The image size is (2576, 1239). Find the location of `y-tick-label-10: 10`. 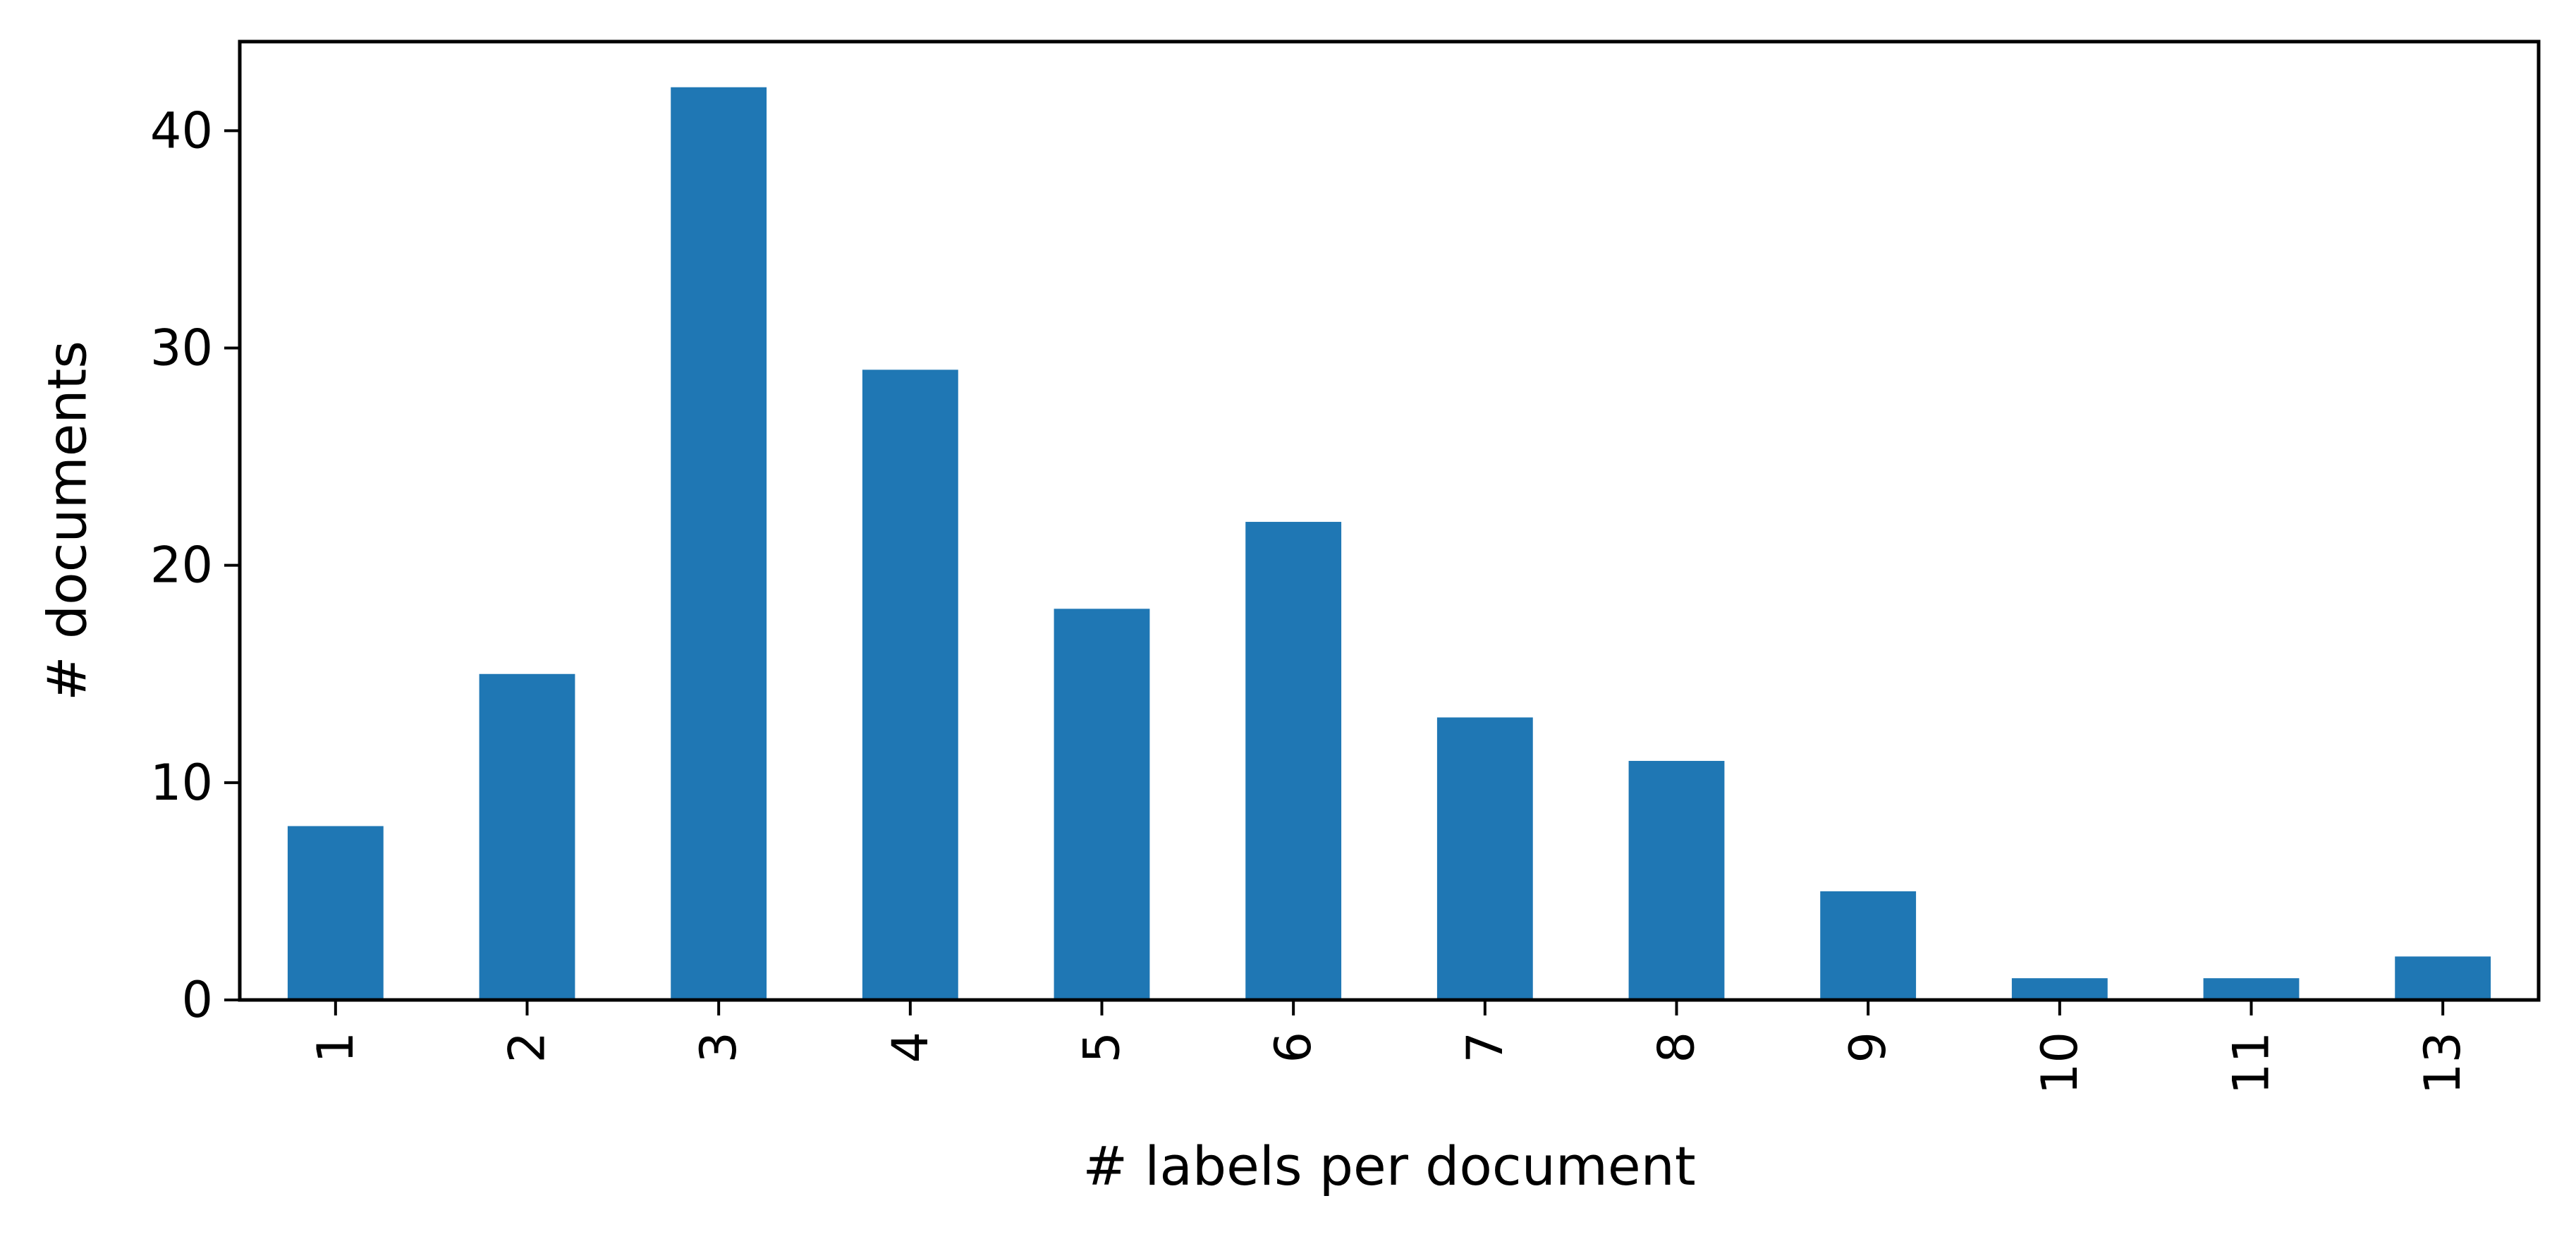

y-tick-label-10: 10 is located at coordinates (181, 783).